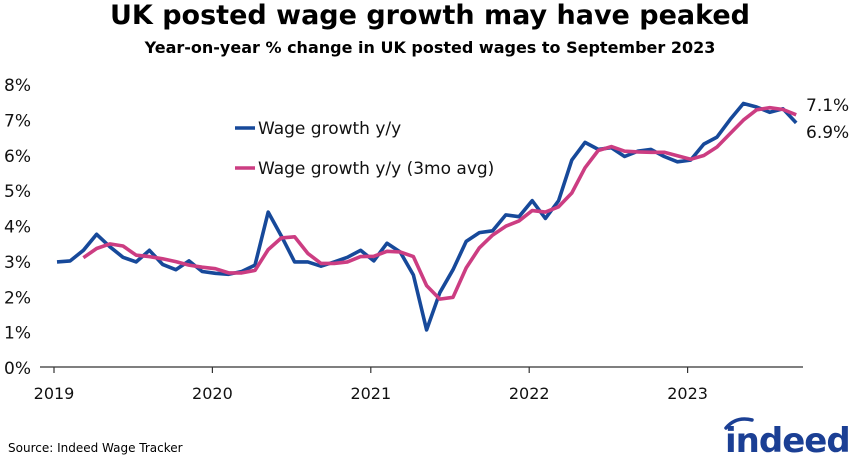  What do you see at coordinates (687, 393) in the screenshot?
I see `x-tick-label: 2023` at bounding box center [687, 393].